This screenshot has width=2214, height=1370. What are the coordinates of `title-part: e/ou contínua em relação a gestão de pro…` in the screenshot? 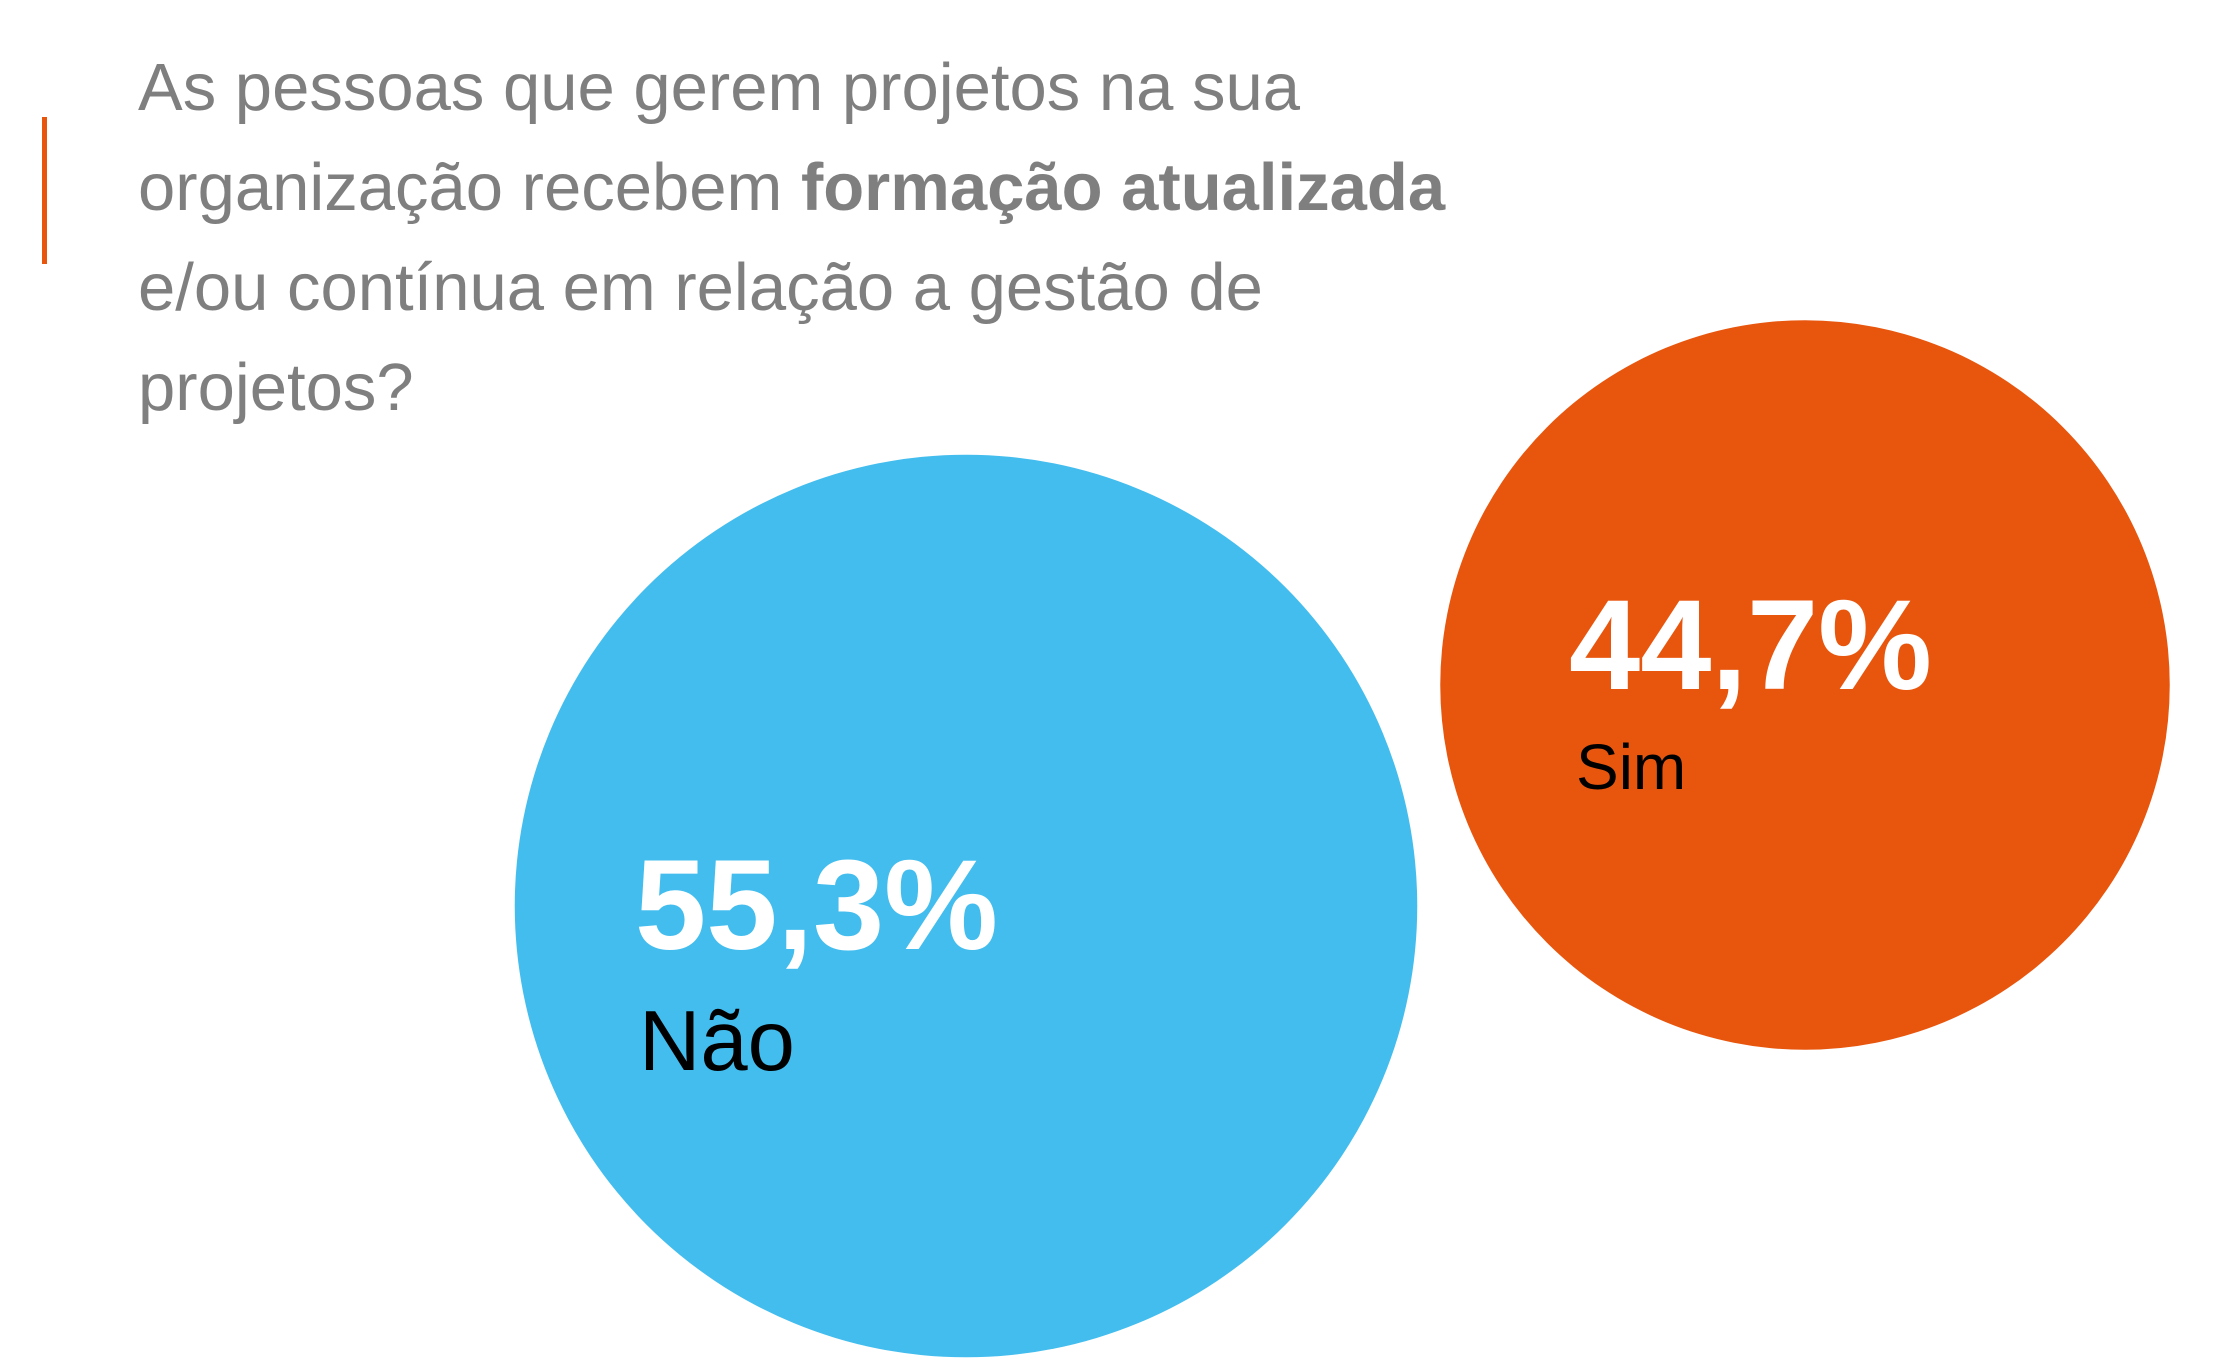 It's located at (700, 337).